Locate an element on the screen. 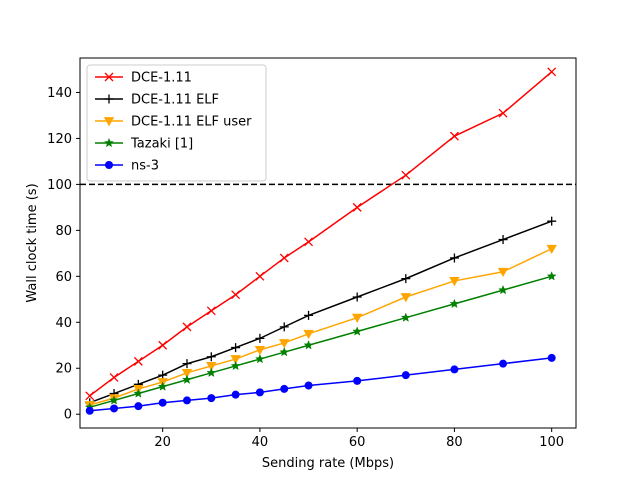  x-tick-label: 60 is located at coordinates (357, 442).